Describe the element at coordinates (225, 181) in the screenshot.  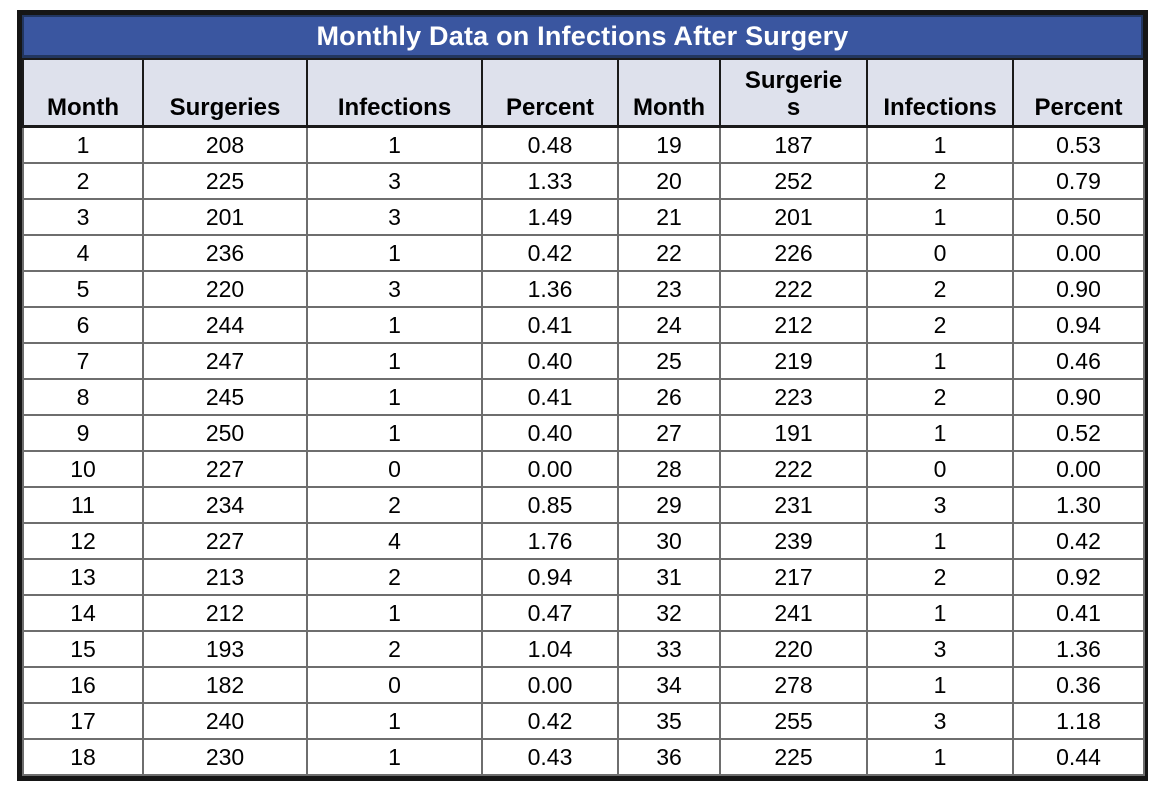
I see `cell: 225` at that location.